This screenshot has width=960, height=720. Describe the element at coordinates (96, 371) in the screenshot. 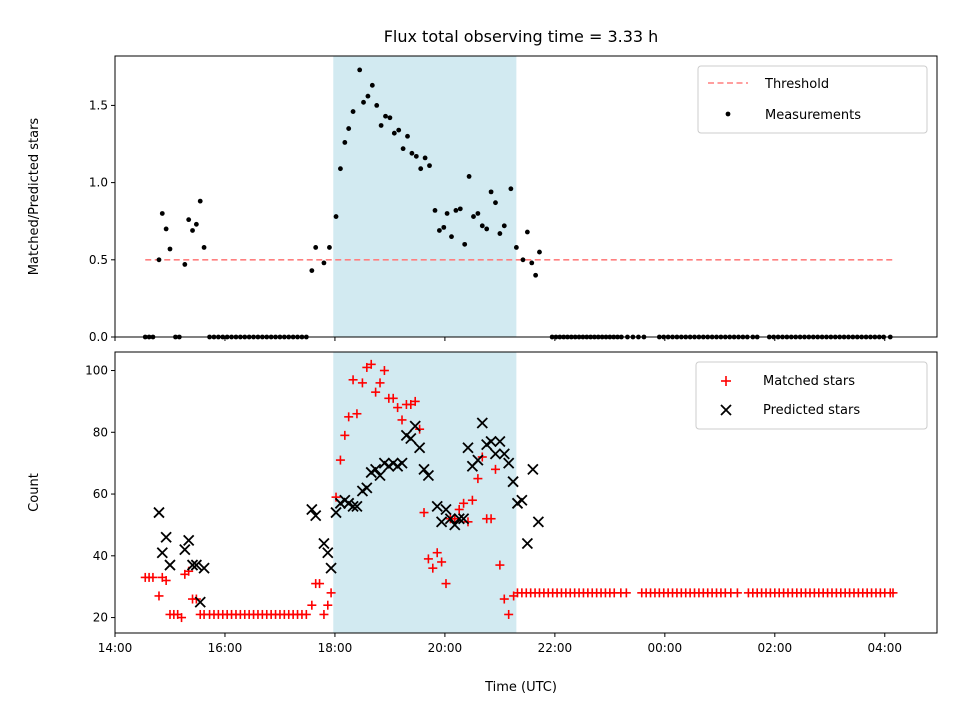

I see `y-tick-label: 100` at that location.